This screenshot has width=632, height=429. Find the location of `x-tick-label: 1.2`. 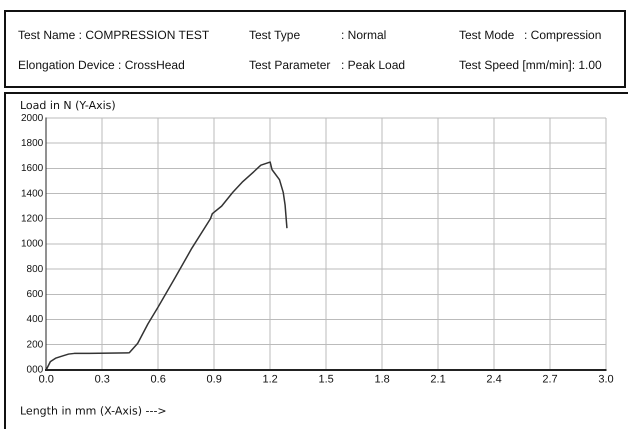

x-tick-label: 1.2 is located at coordinates (270, 379).